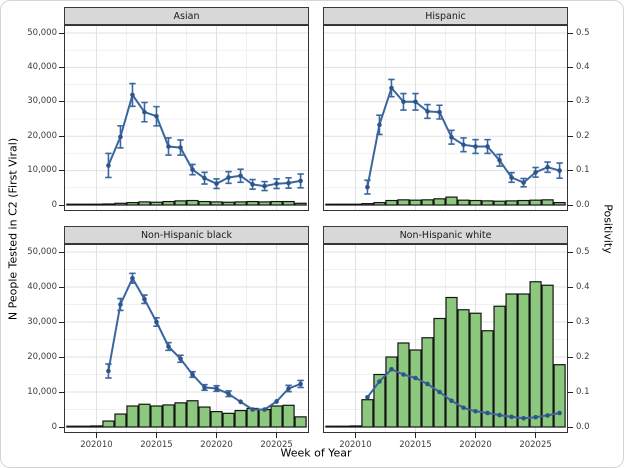 Image resolution: width=624 pixels, height=468 pixels. I want to click on x-axis-title: Week of Year, so click(316, 453).